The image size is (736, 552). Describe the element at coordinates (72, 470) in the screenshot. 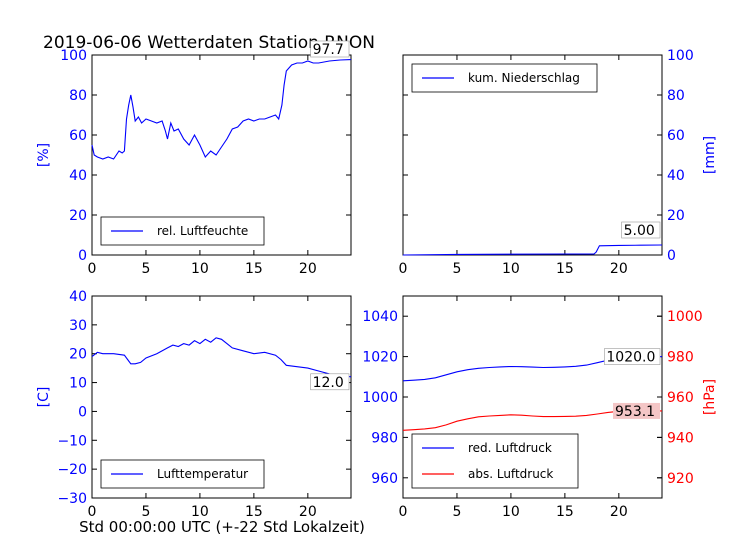

I see `y-tick-label: −20` at that location.